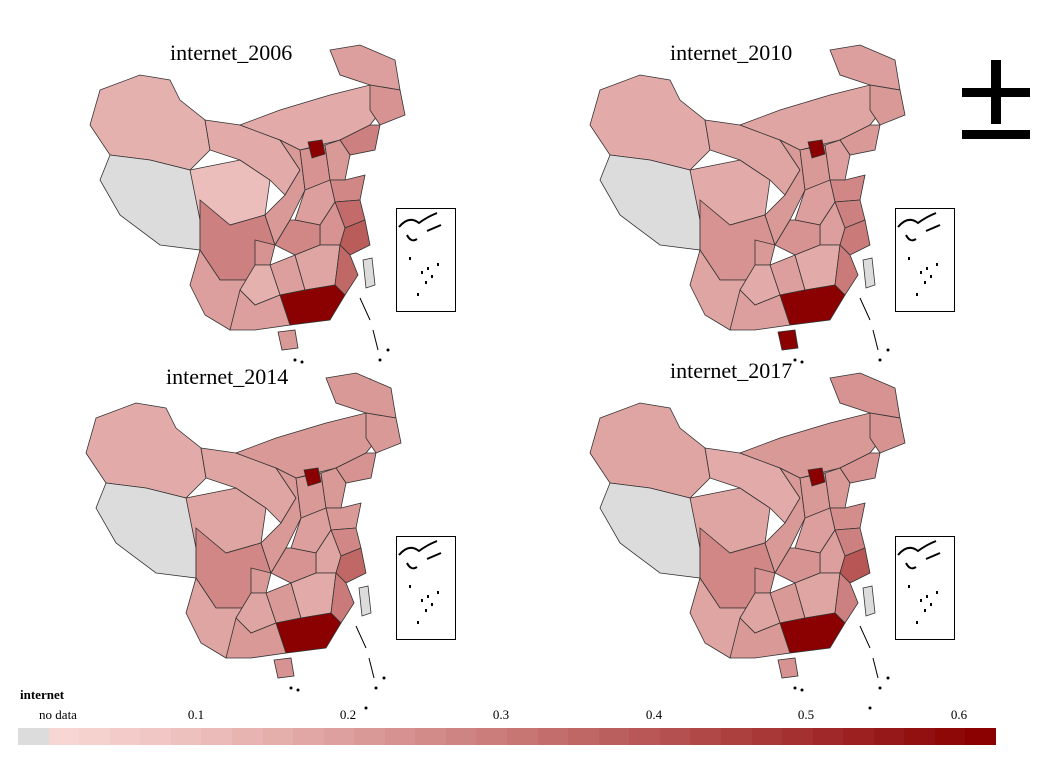  Describe the element at coordinates (508, 716) in the screenshot. I see `legend-tick-labels: no data 0.1 0.2 0.3 0.4 0.5 0.6` at that location.